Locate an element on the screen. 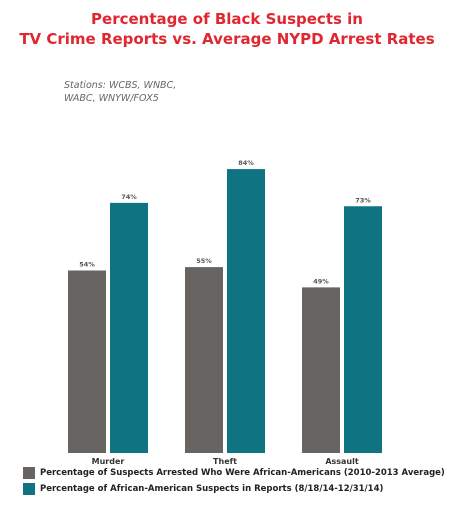 The image size is (454, 513). category-label-murder: Murder is located at coordinates (108, 461).